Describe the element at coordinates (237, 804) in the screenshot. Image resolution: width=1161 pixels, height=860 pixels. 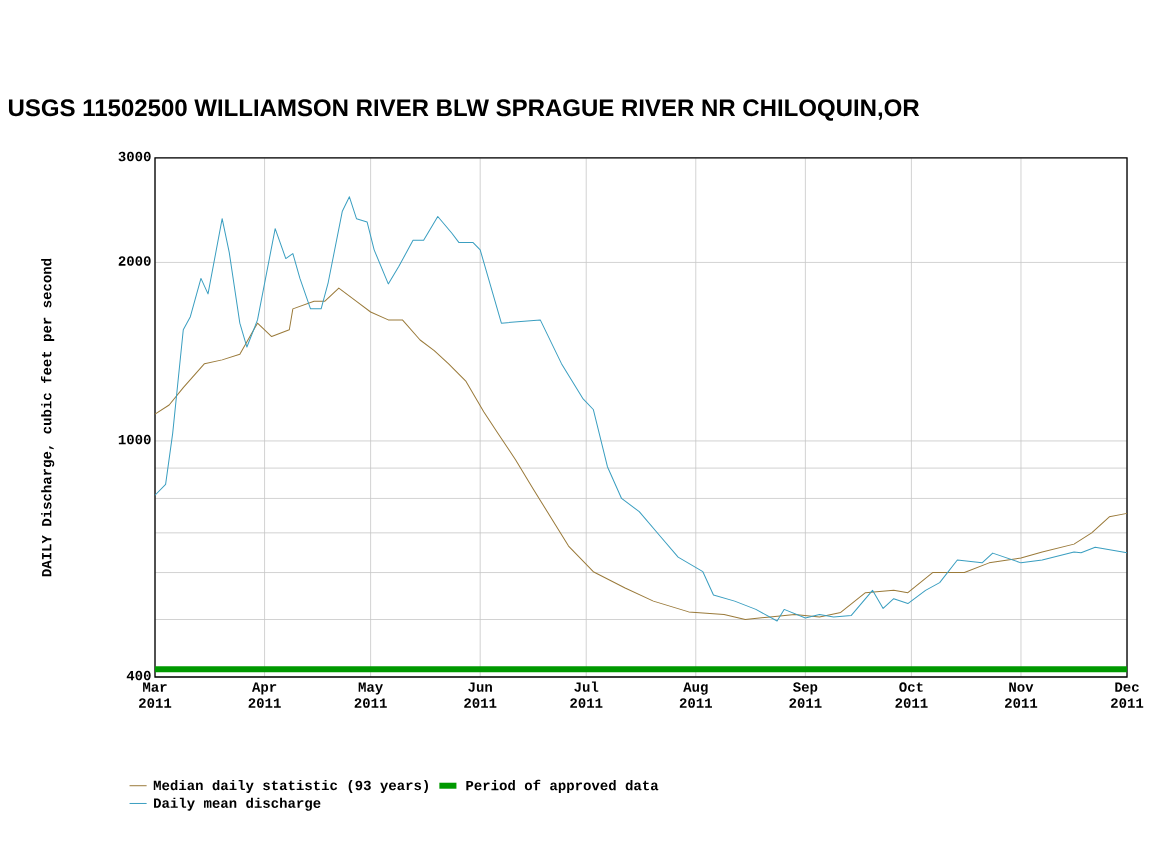
I see `legend-label: Daily mean discharge` at that location.